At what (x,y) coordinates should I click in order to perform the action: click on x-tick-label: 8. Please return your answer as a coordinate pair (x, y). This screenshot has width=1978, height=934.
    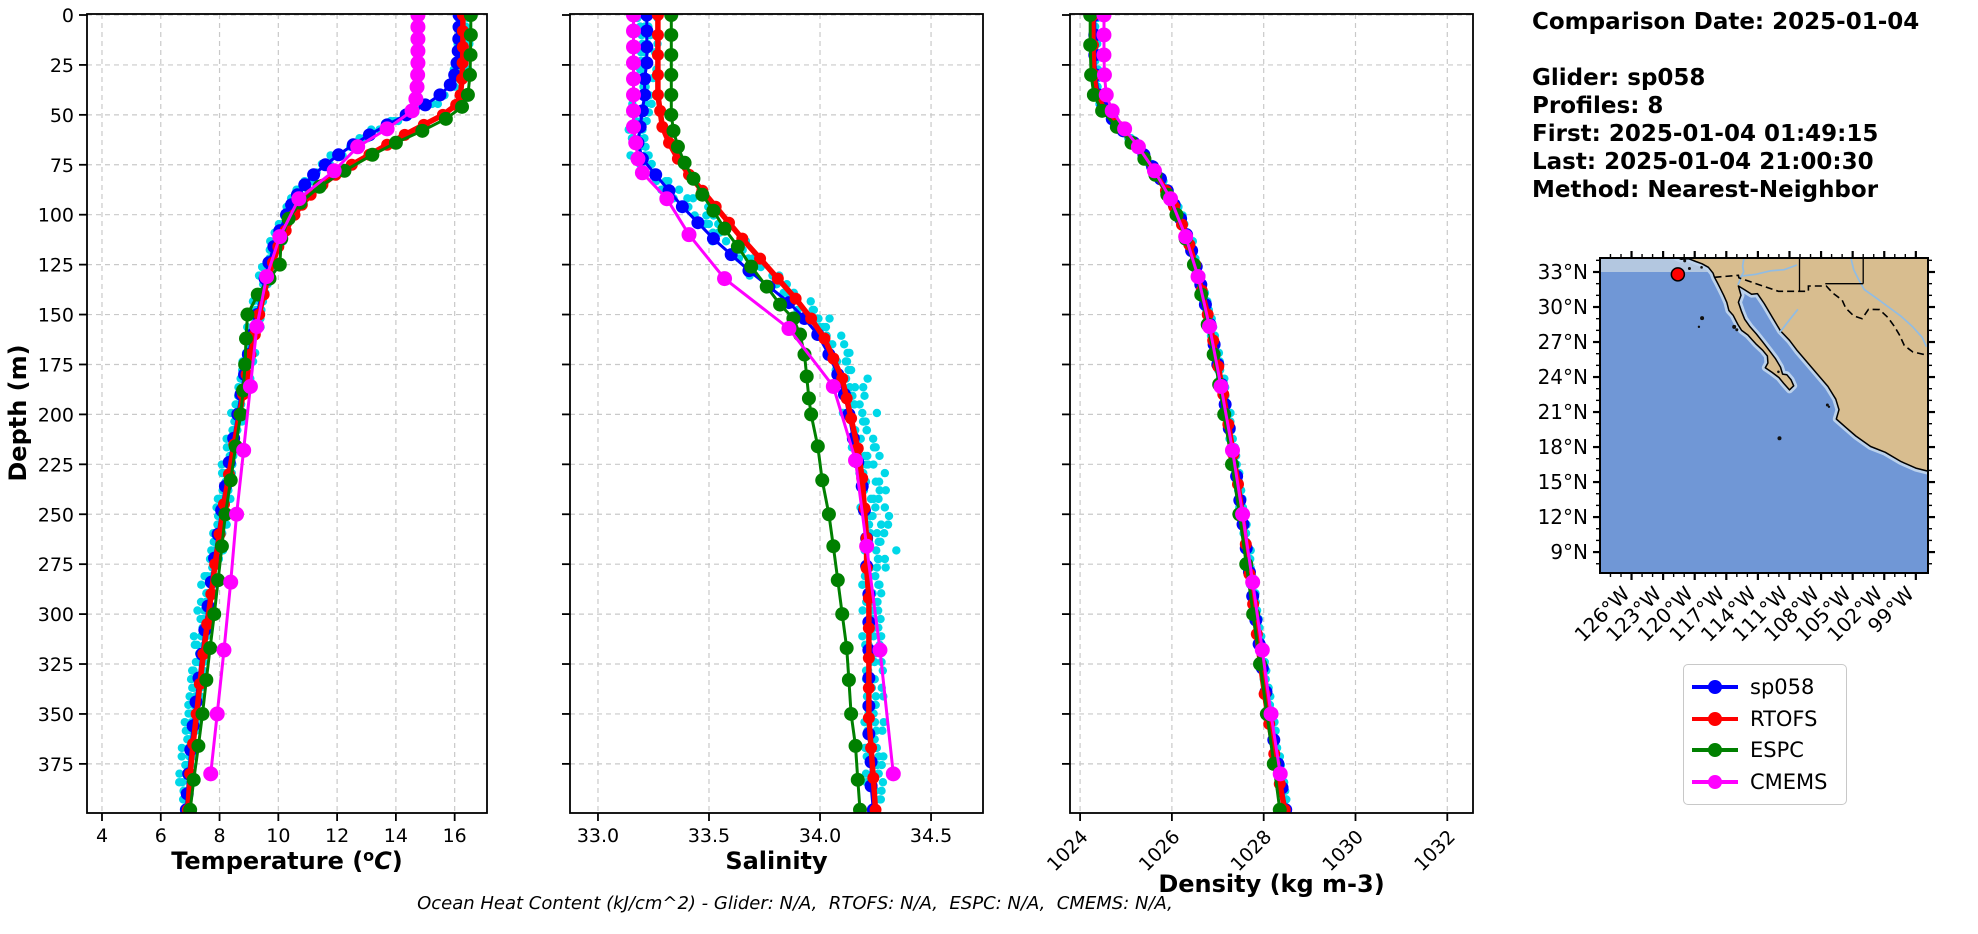
    Looking at the image, I should click on (220, 836).